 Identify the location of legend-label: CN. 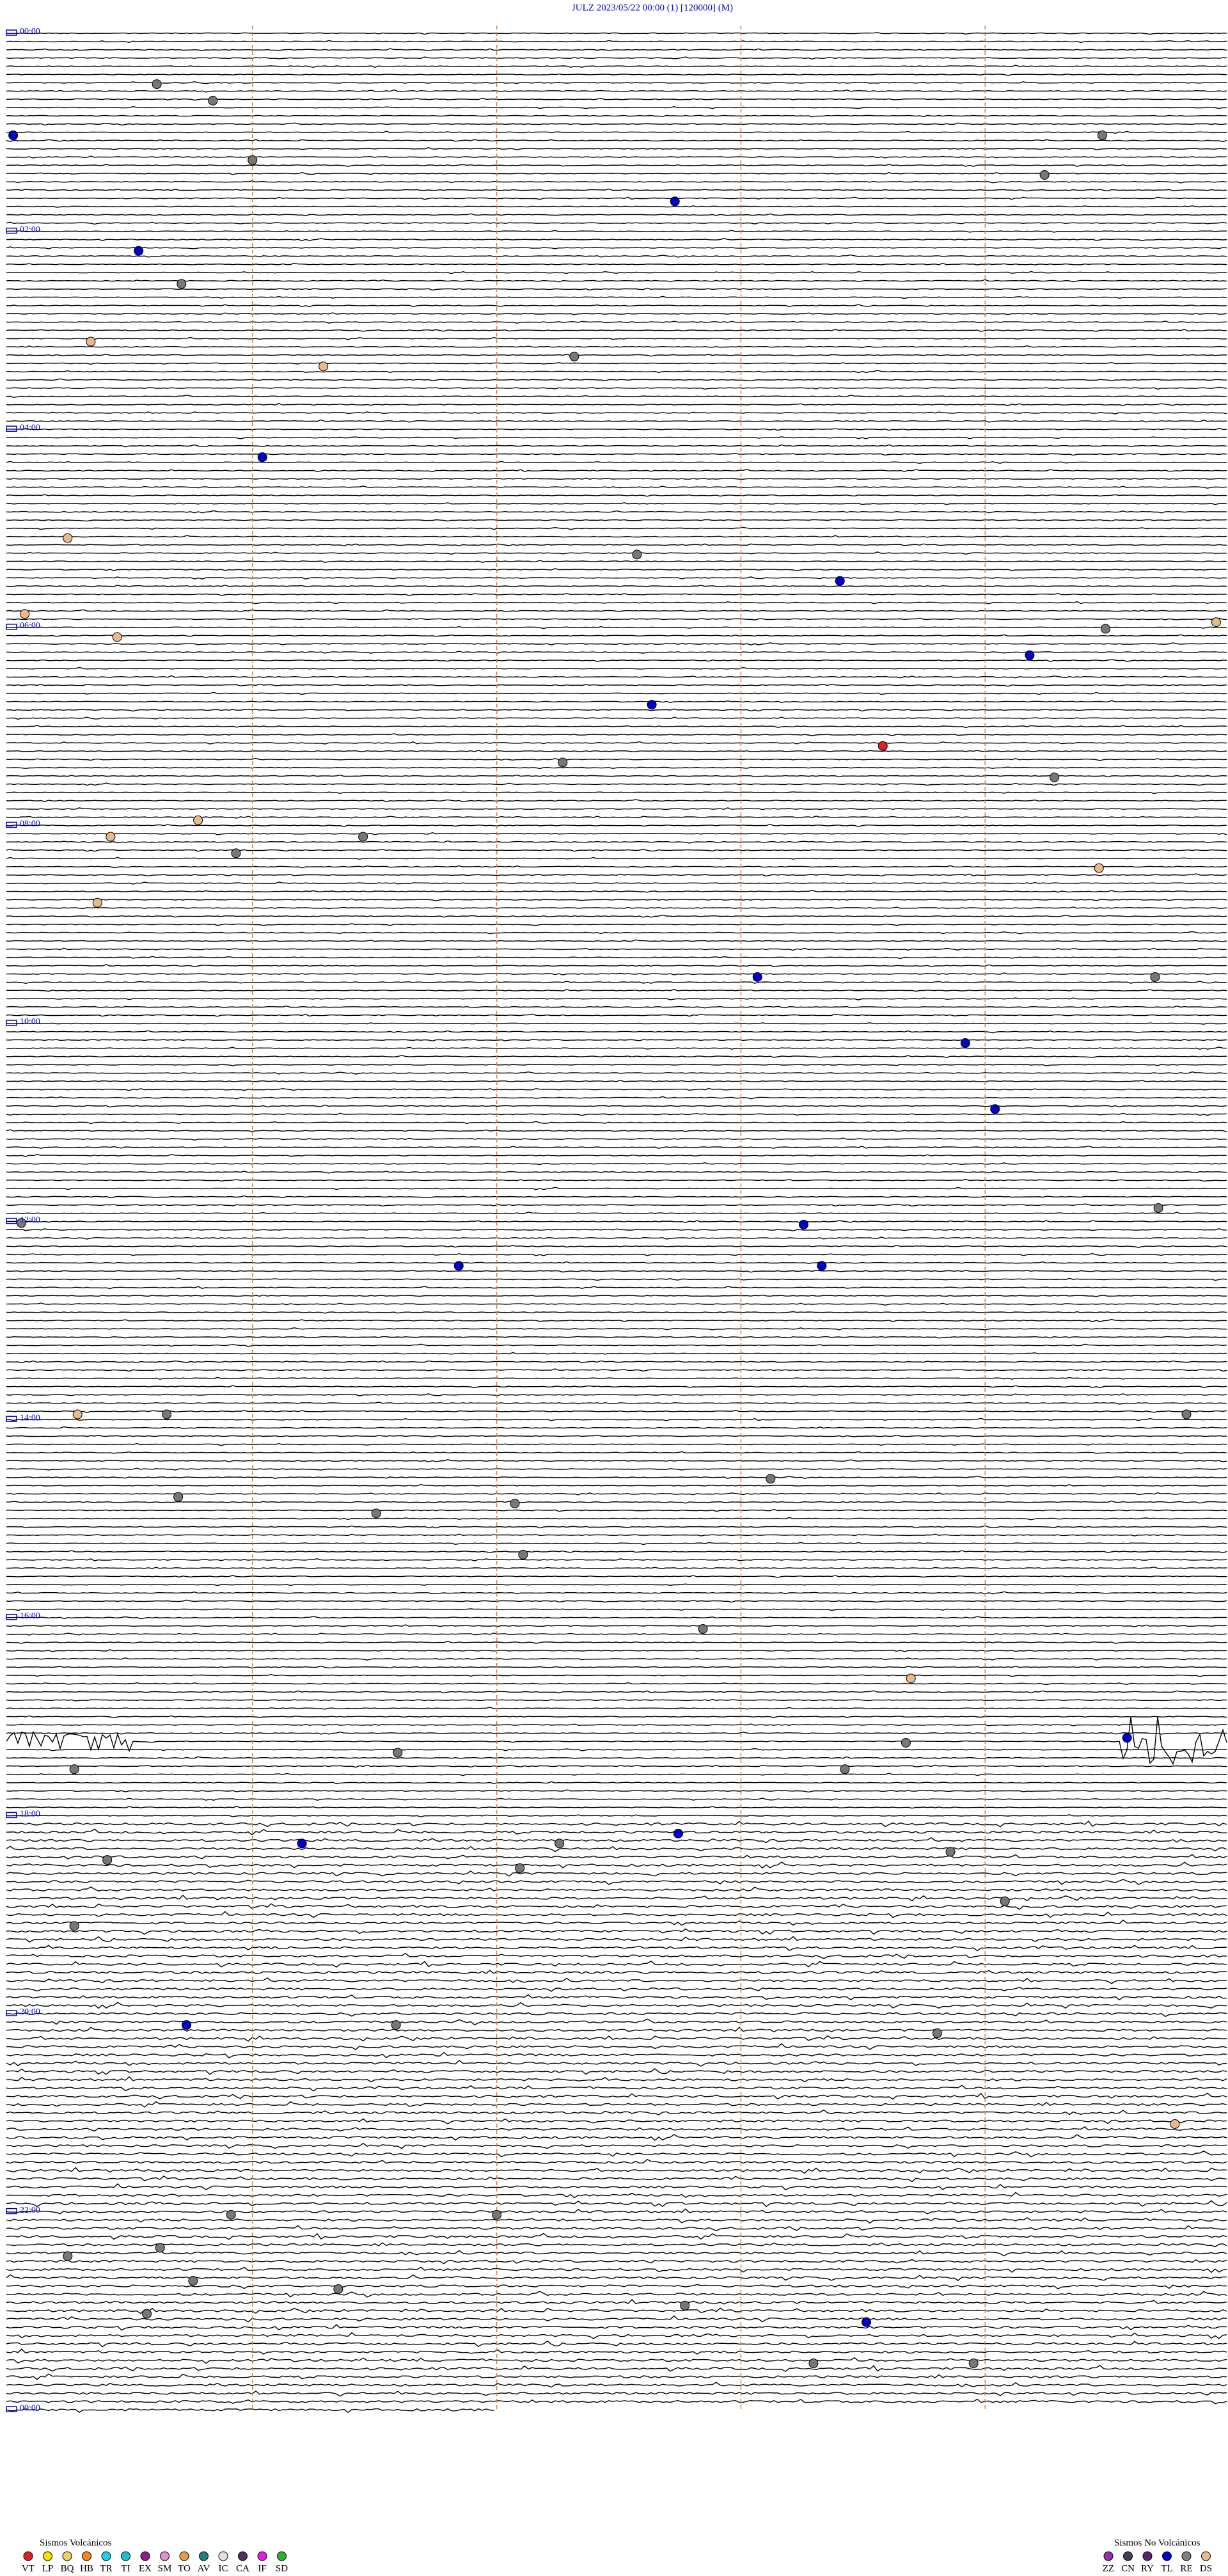
(1128, 2568).